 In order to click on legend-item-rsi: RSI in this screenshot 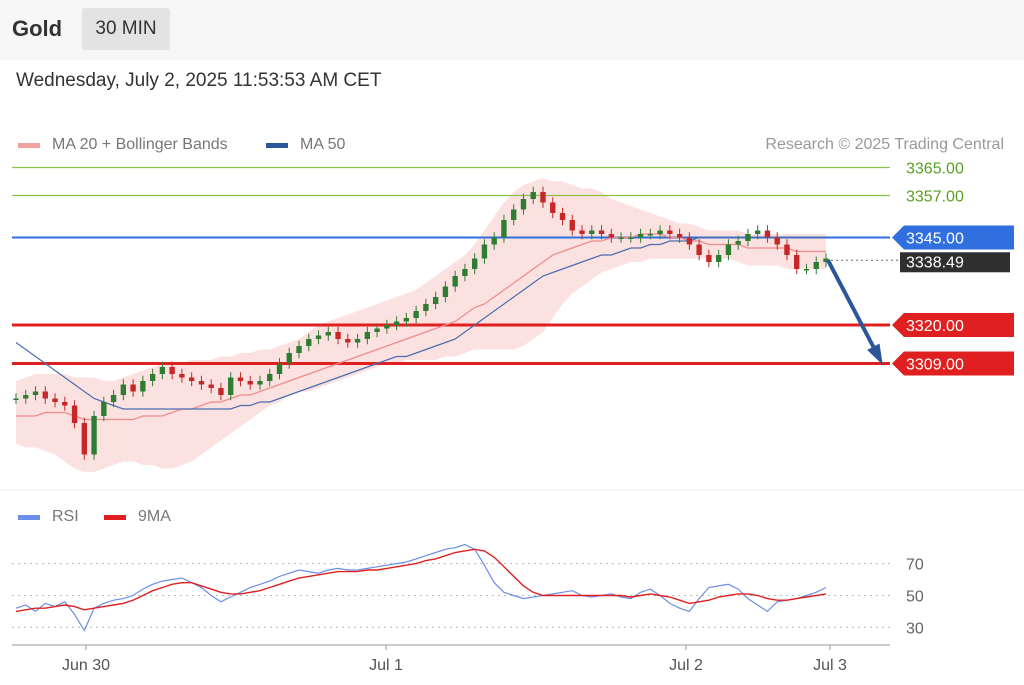, I will do `click(48, 517)`.